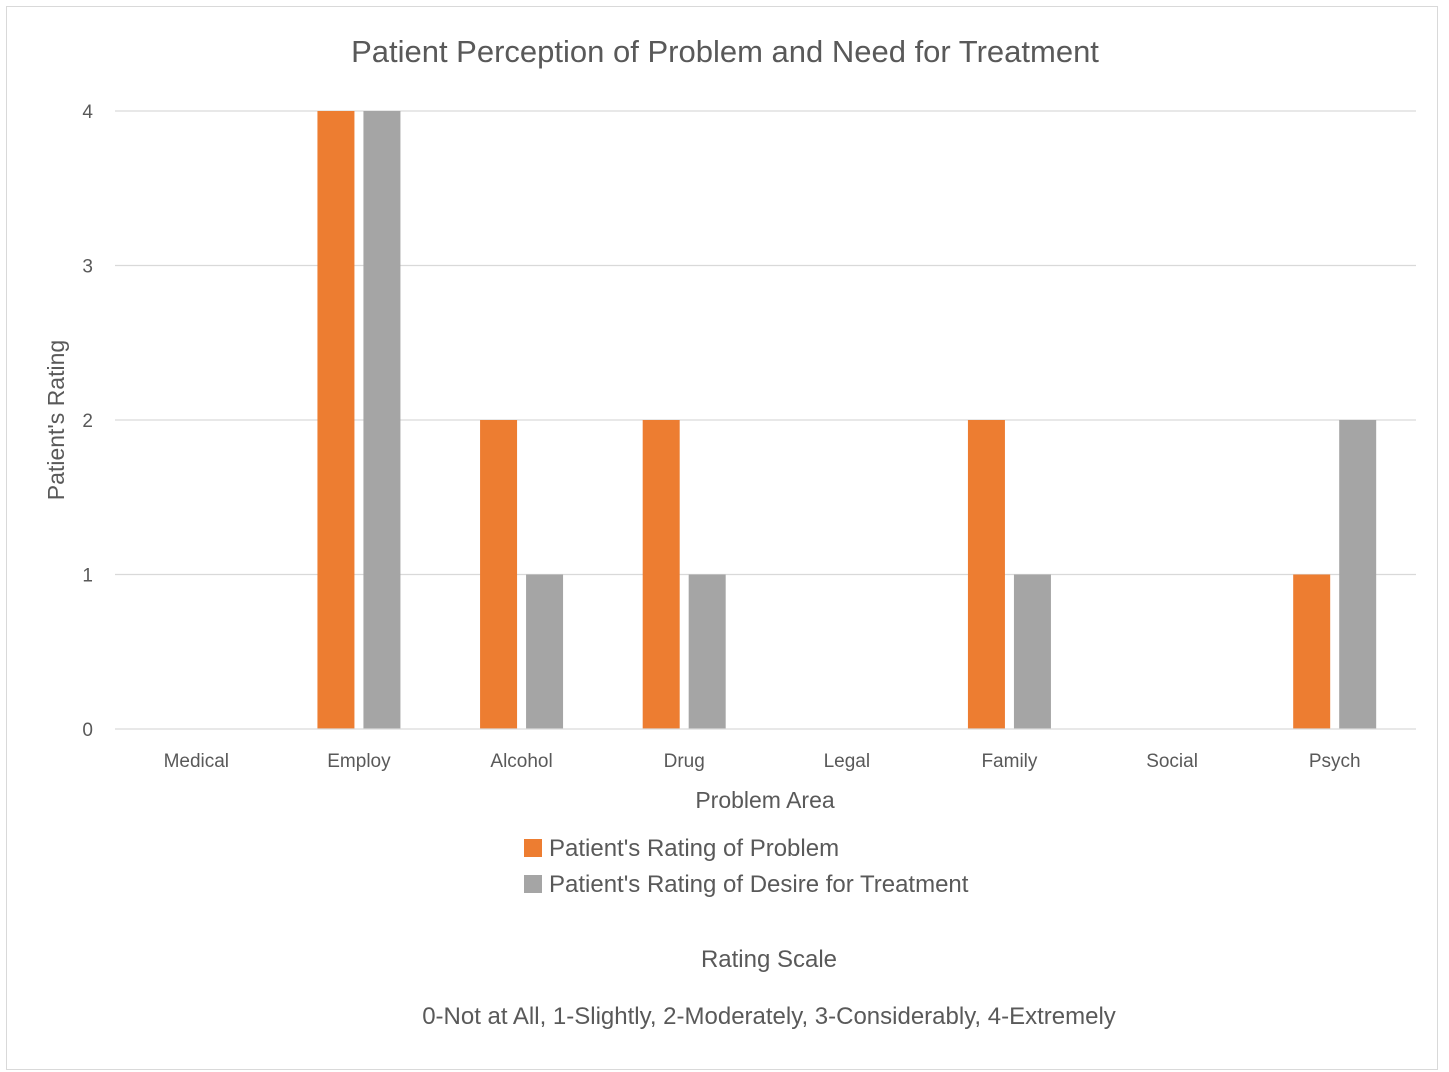 The height and width of the screenshot is (1072, 1449). Describe the element at coordinates (56, 420) in the screenshot. I see `y-axis-title: Patient's Rating` at that location.